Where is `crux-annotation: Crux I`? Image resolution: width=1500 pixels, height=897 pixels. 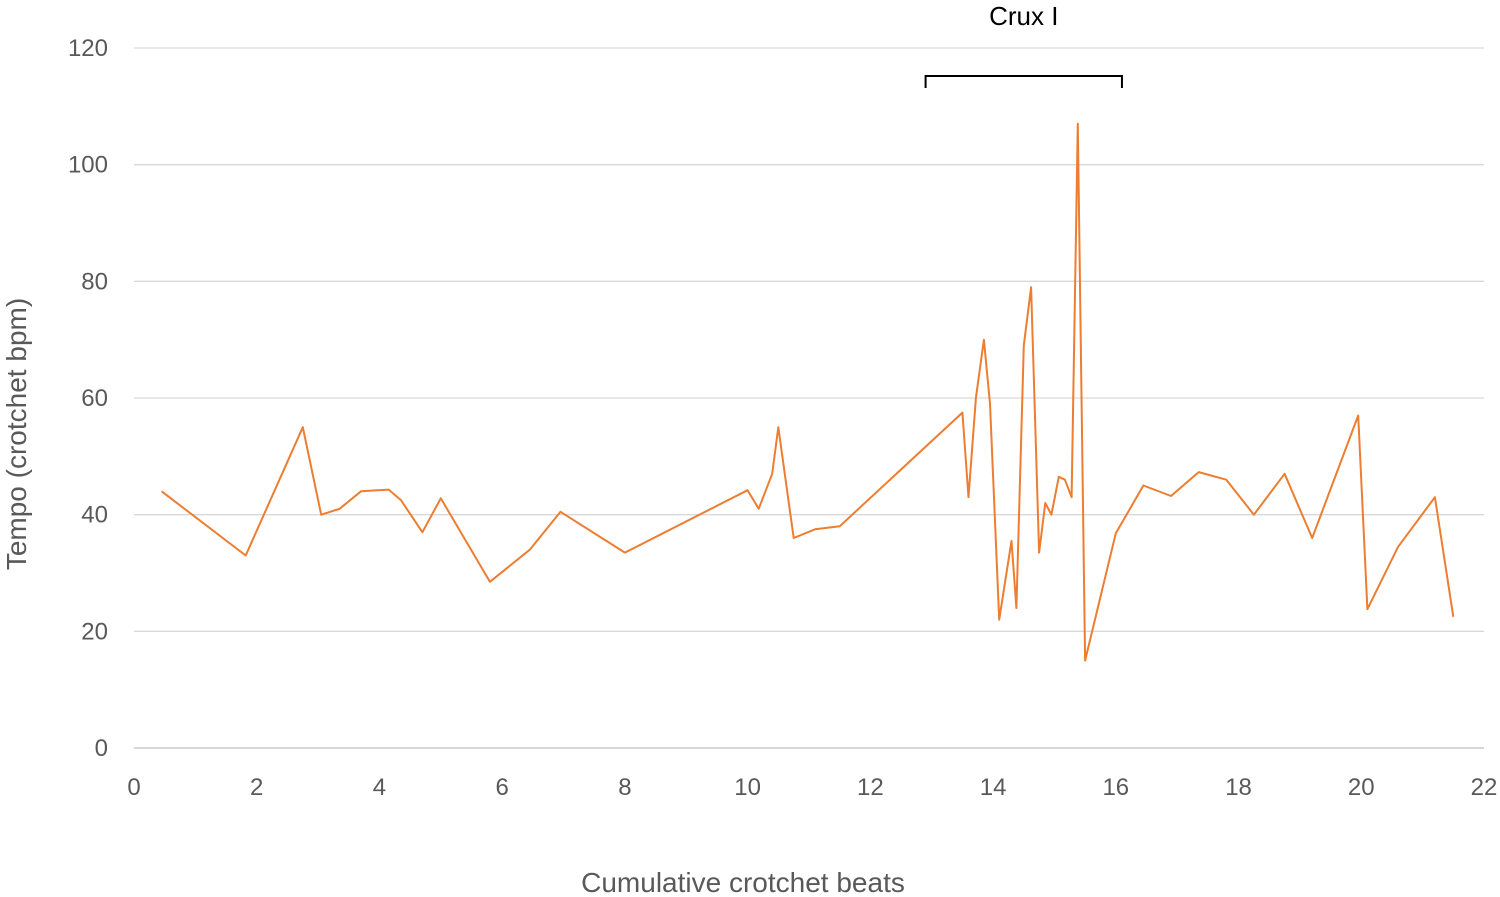 crux-annotation: Crux I is located at coordinates (1023, 44).